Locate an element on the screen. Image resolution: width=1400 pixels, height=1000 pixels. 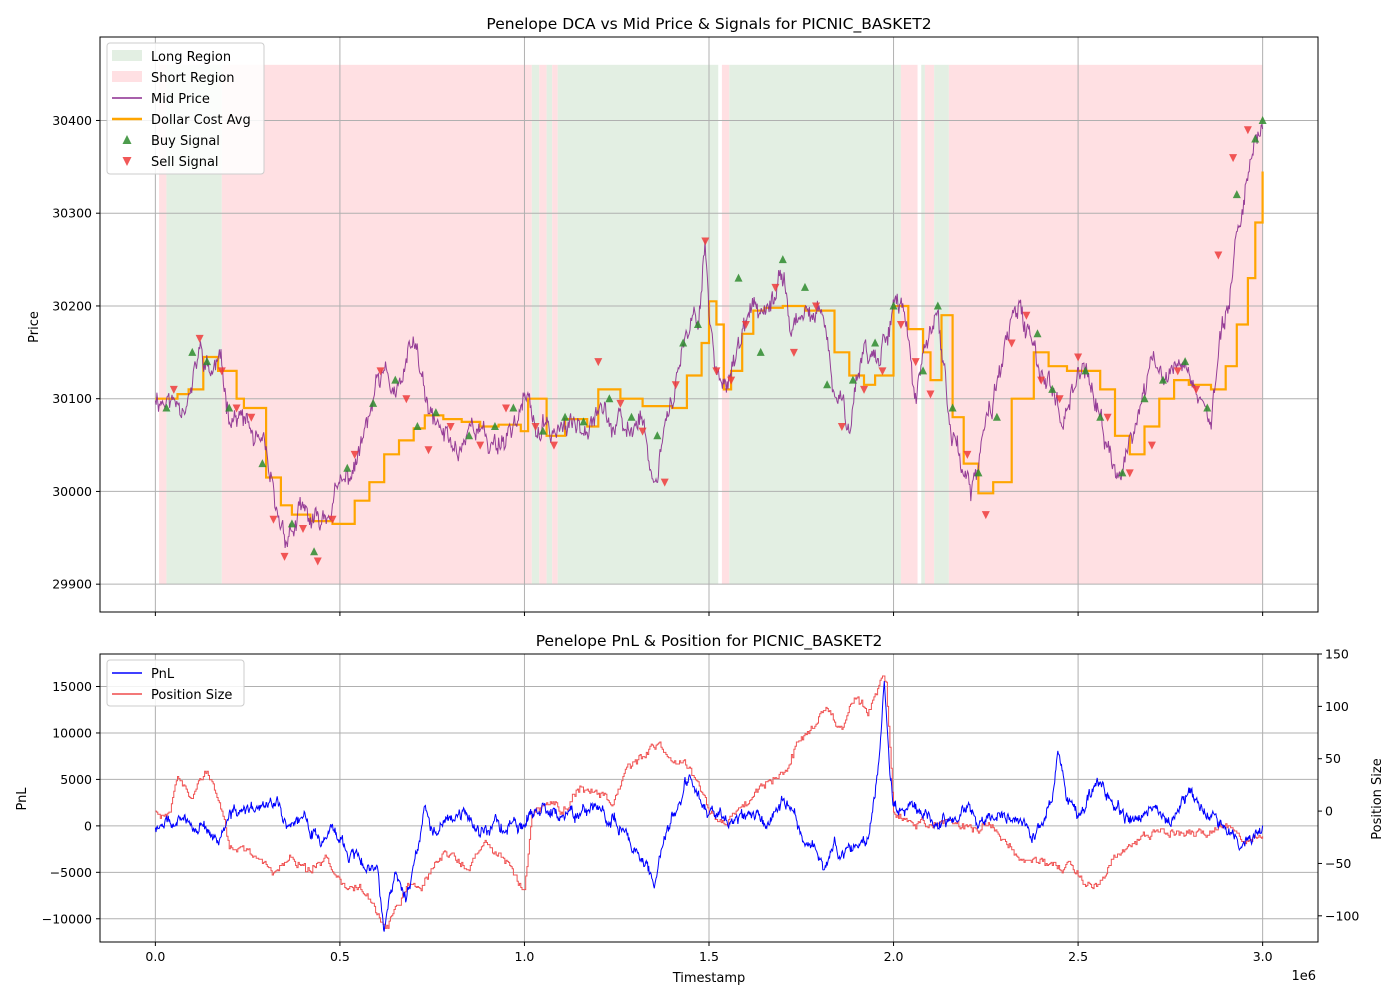
position-y-tick-label-1: −50 is located at coordinates (1338, 863).